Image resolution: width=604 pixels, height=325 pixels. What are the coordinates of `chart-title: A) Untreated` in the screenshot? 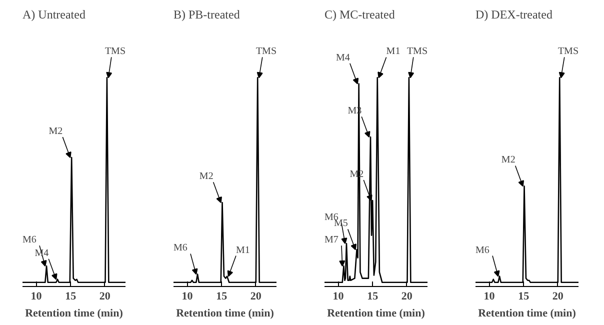 It's located at (54, 15).